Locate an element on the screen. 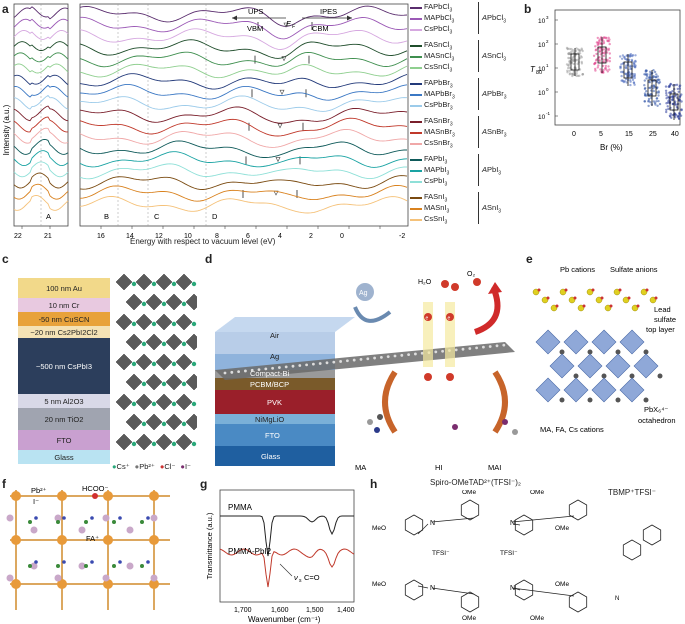  a-legend-item: MASnCl3 is located at coordinates (432, 57).